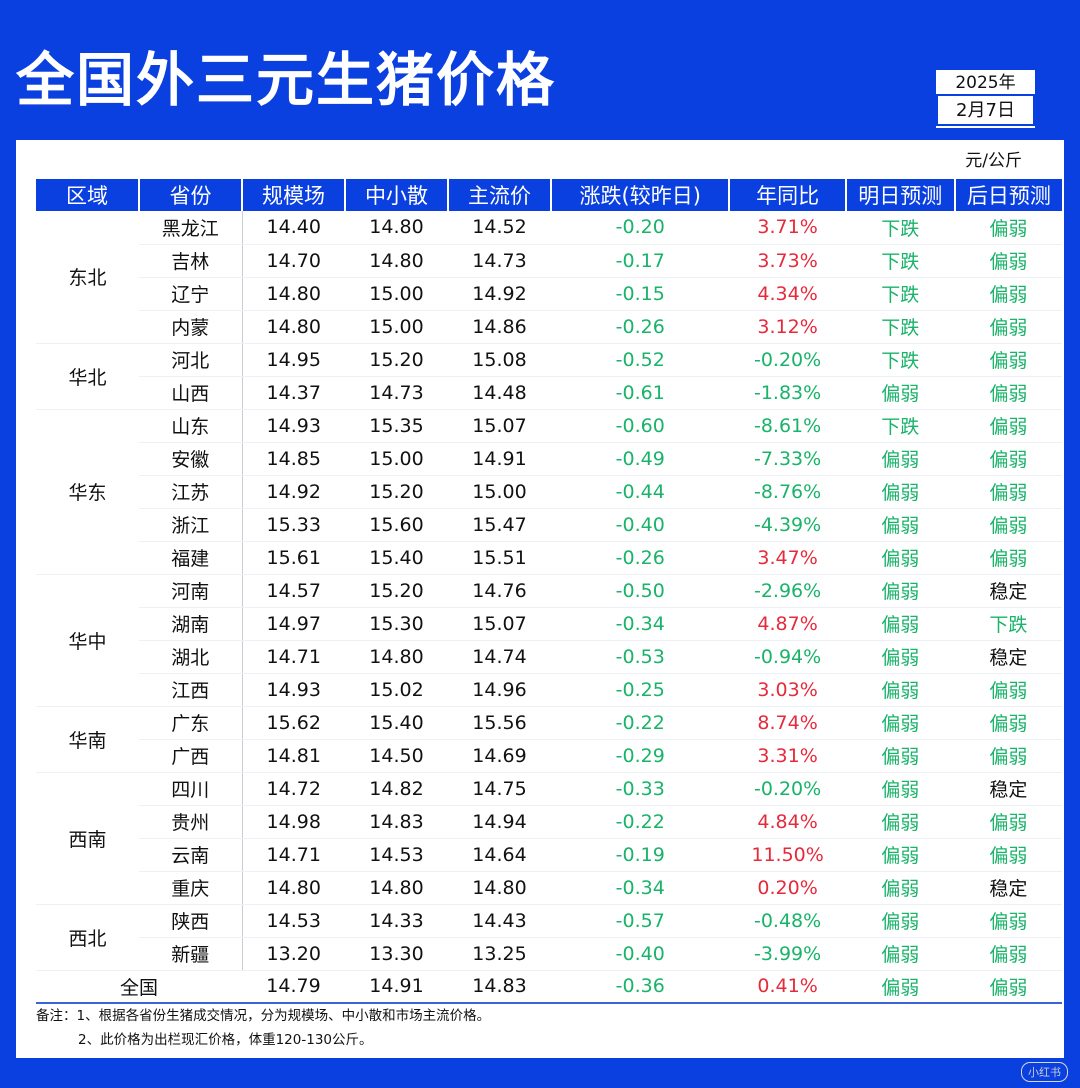  I want to click on change-value: -0.26, so click(640, 327).